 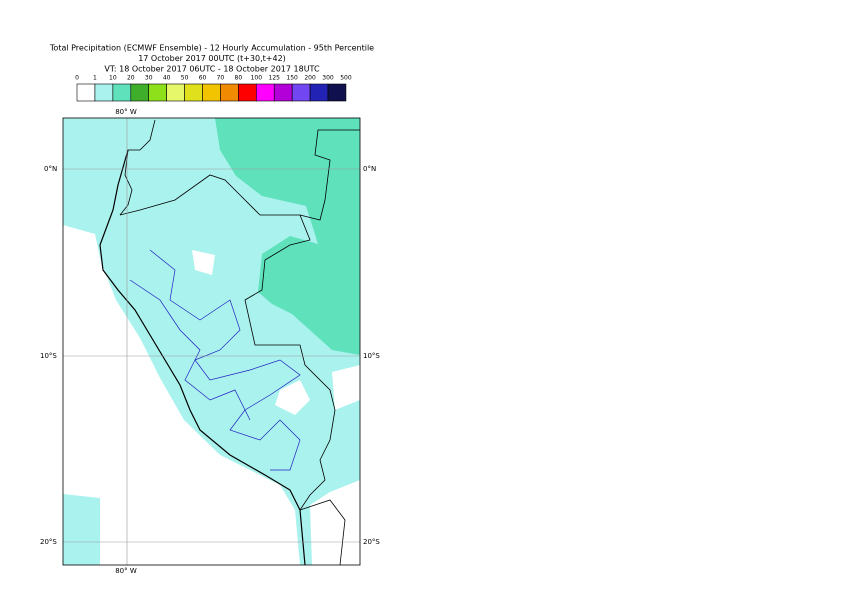 I want to click on legend-label: 80, so click(x=239, y=78).